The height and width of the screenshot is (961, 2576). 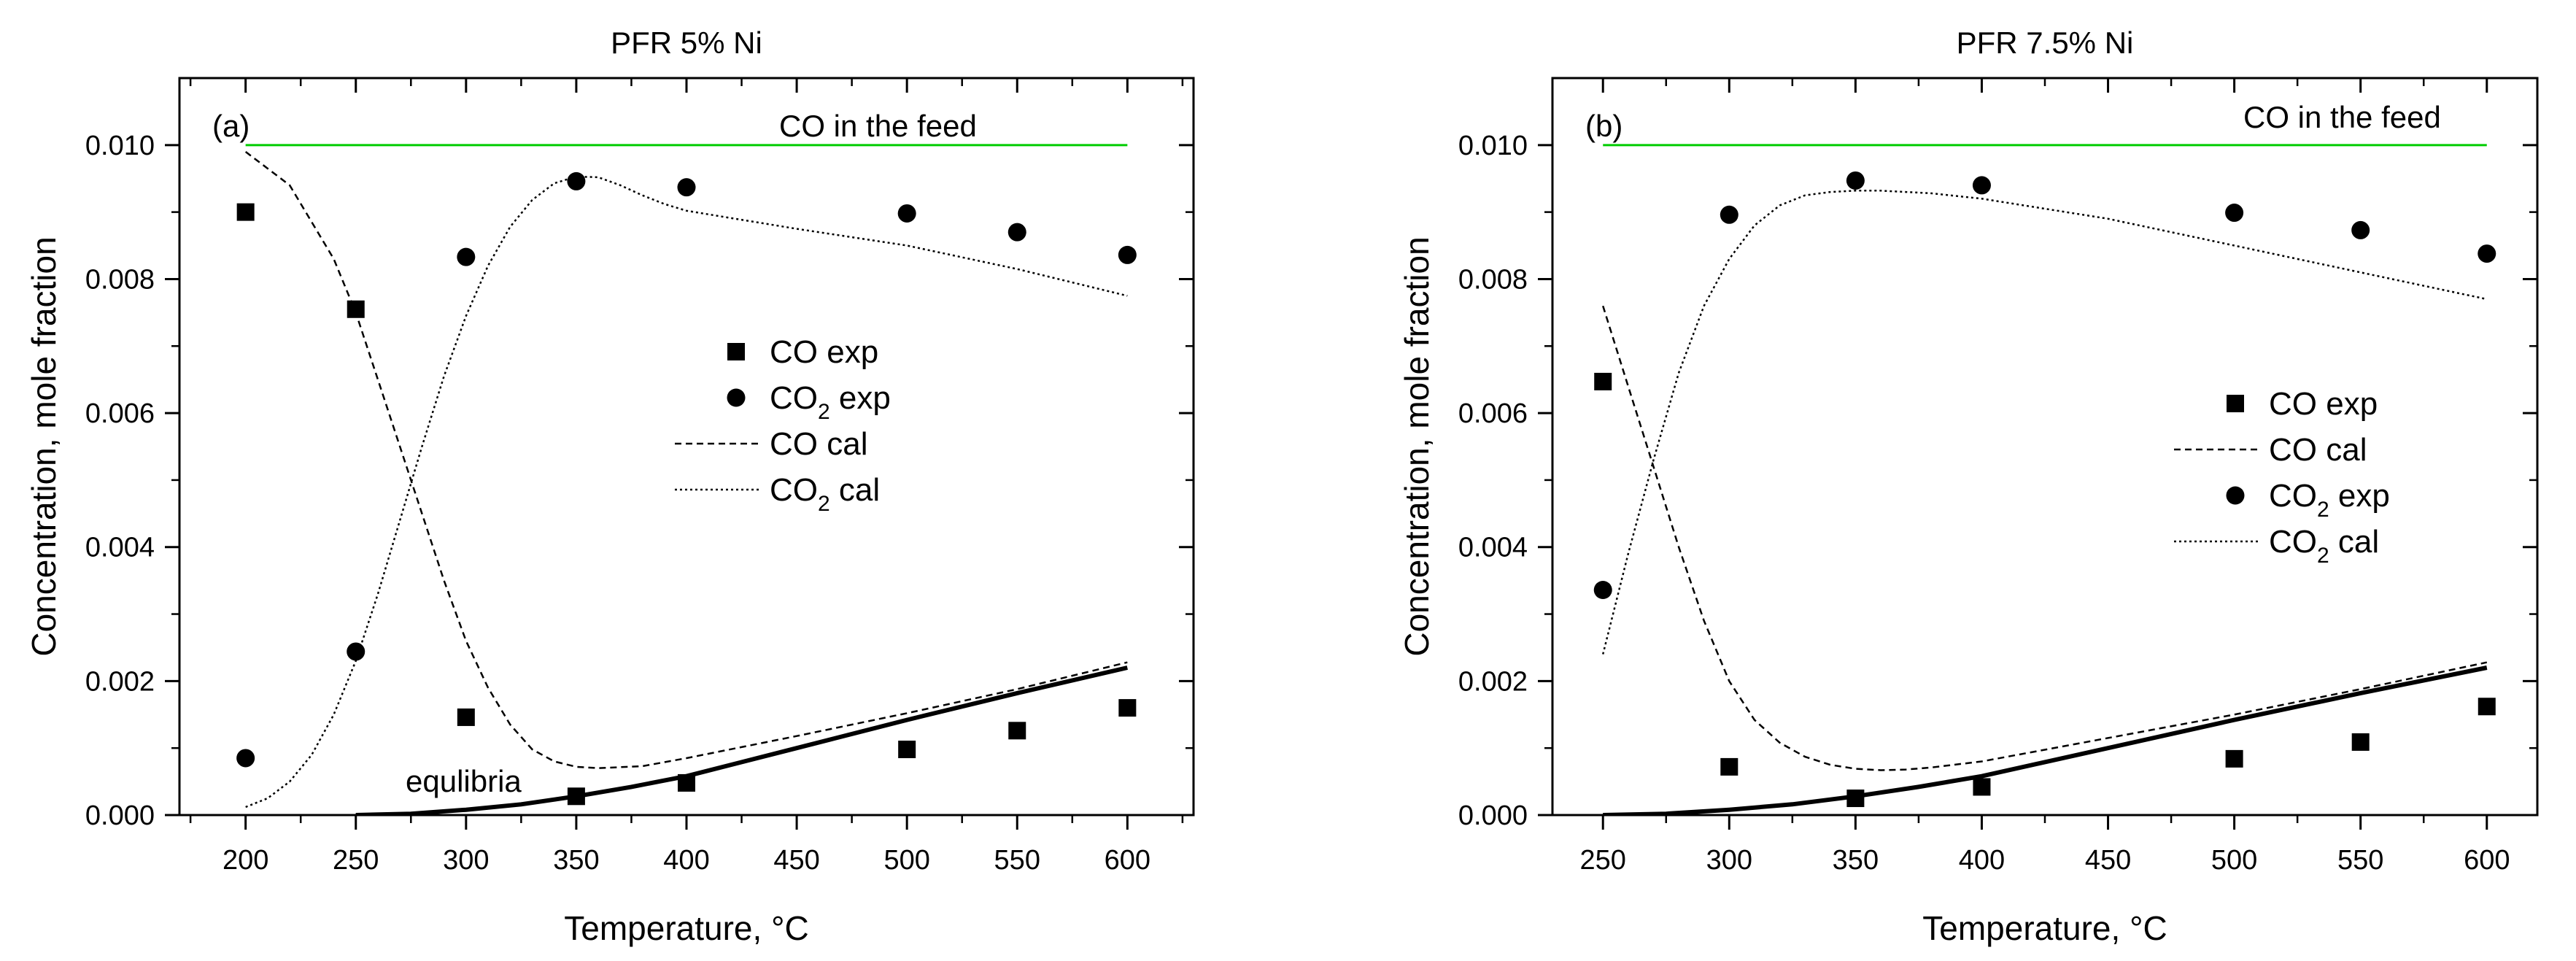 I want to click on chart-title: PFR 5% Ni, so click(x=686, y=43).